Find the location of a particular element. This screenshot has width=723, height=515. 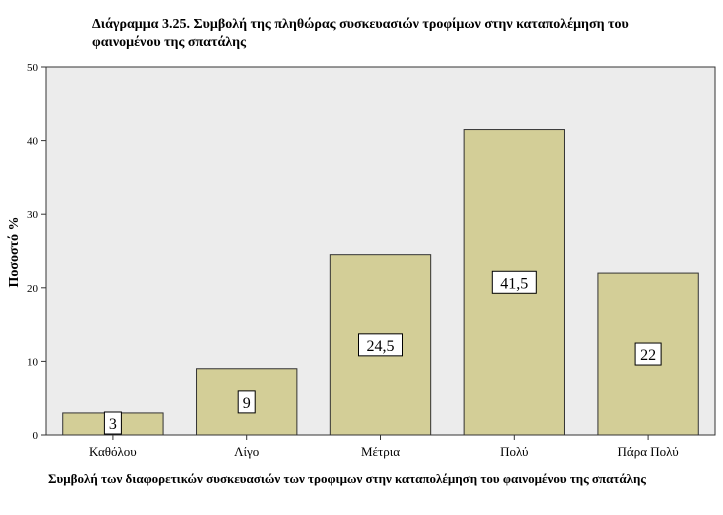

y-tick-label: 20 is located at coordinates (33, 289).